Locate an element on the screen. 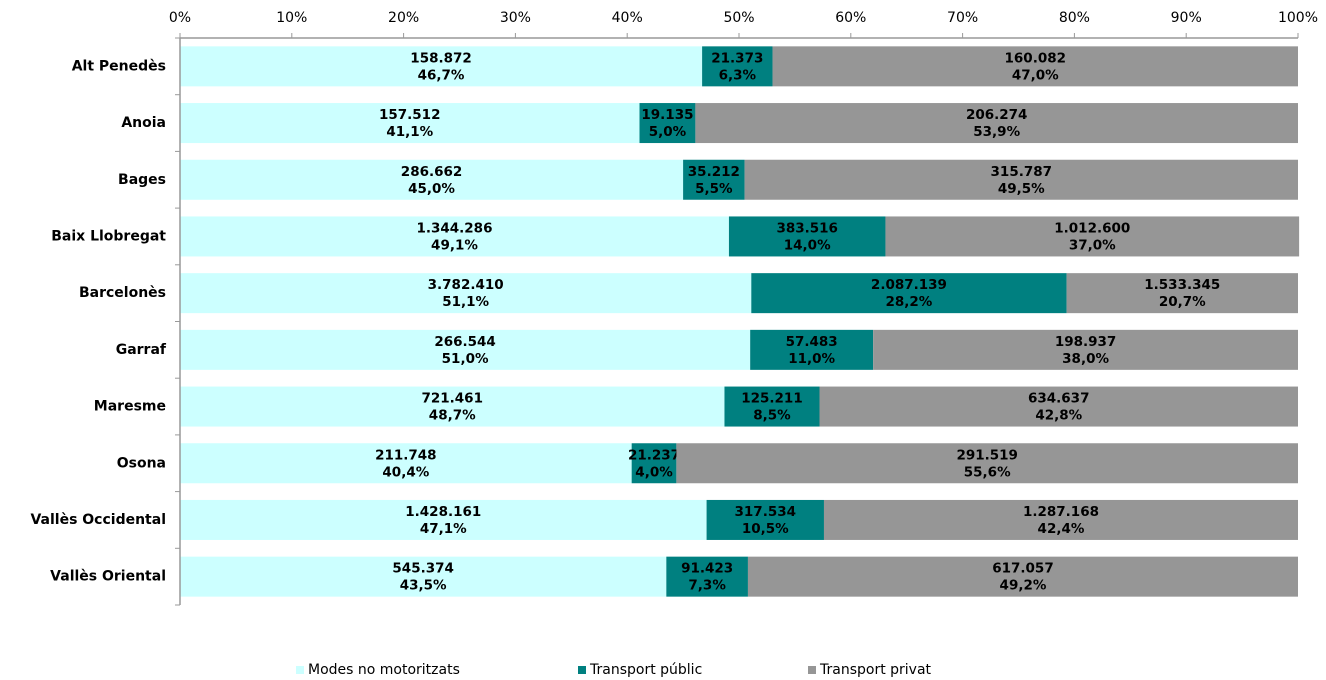  data-label-count: 206.274 is located at coordinates (997, 115).